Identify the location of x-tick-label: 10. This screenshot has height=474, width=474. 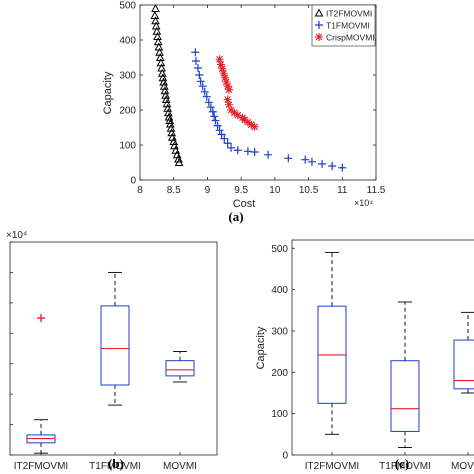
(275, 190).